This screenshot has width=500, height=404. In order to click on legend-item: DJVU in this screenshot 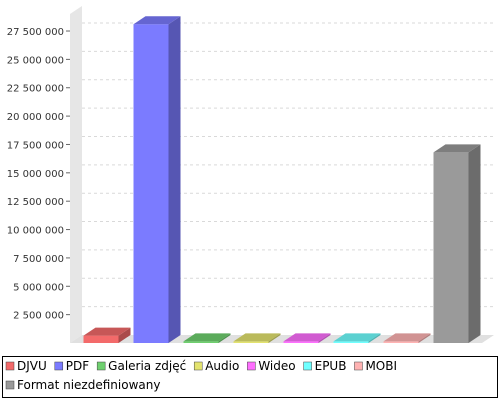, I will do `click(26, 366)`.